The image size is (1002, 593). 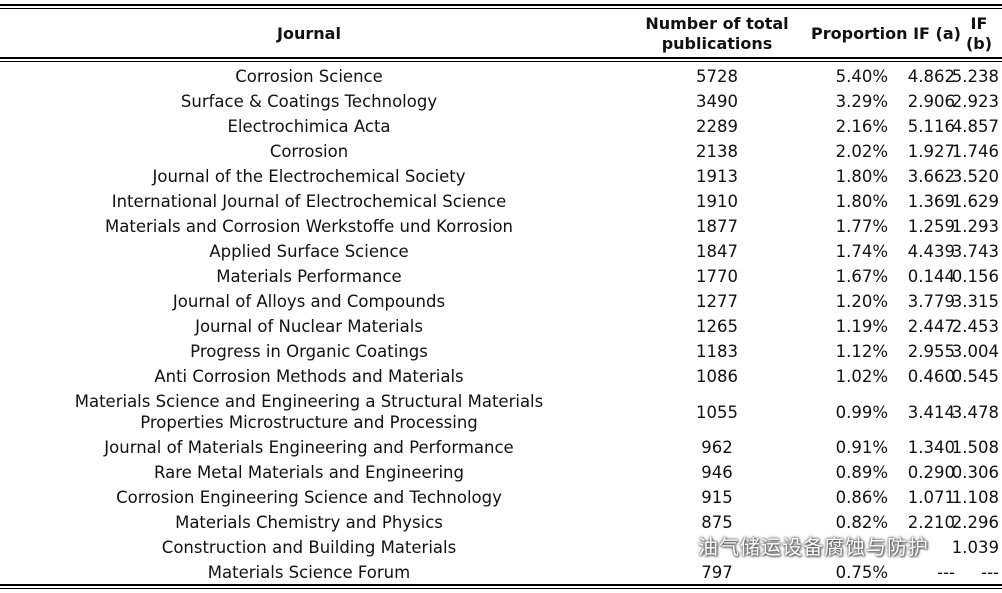 What do you see at coordinates (861, 301) in the screenshot?
I see `proportion-cell: 1.20%` at bounding box center [861, 301].